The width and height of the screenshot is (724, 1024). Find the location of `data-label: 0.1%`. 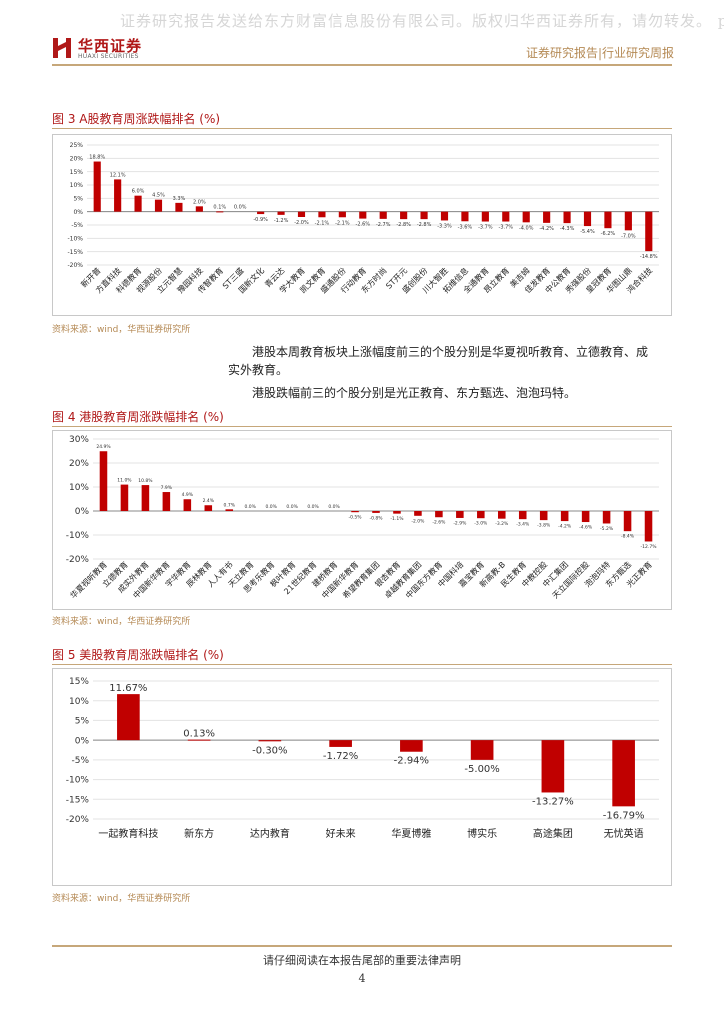

data-label: 0.1% is located at coordinates (219, 207).